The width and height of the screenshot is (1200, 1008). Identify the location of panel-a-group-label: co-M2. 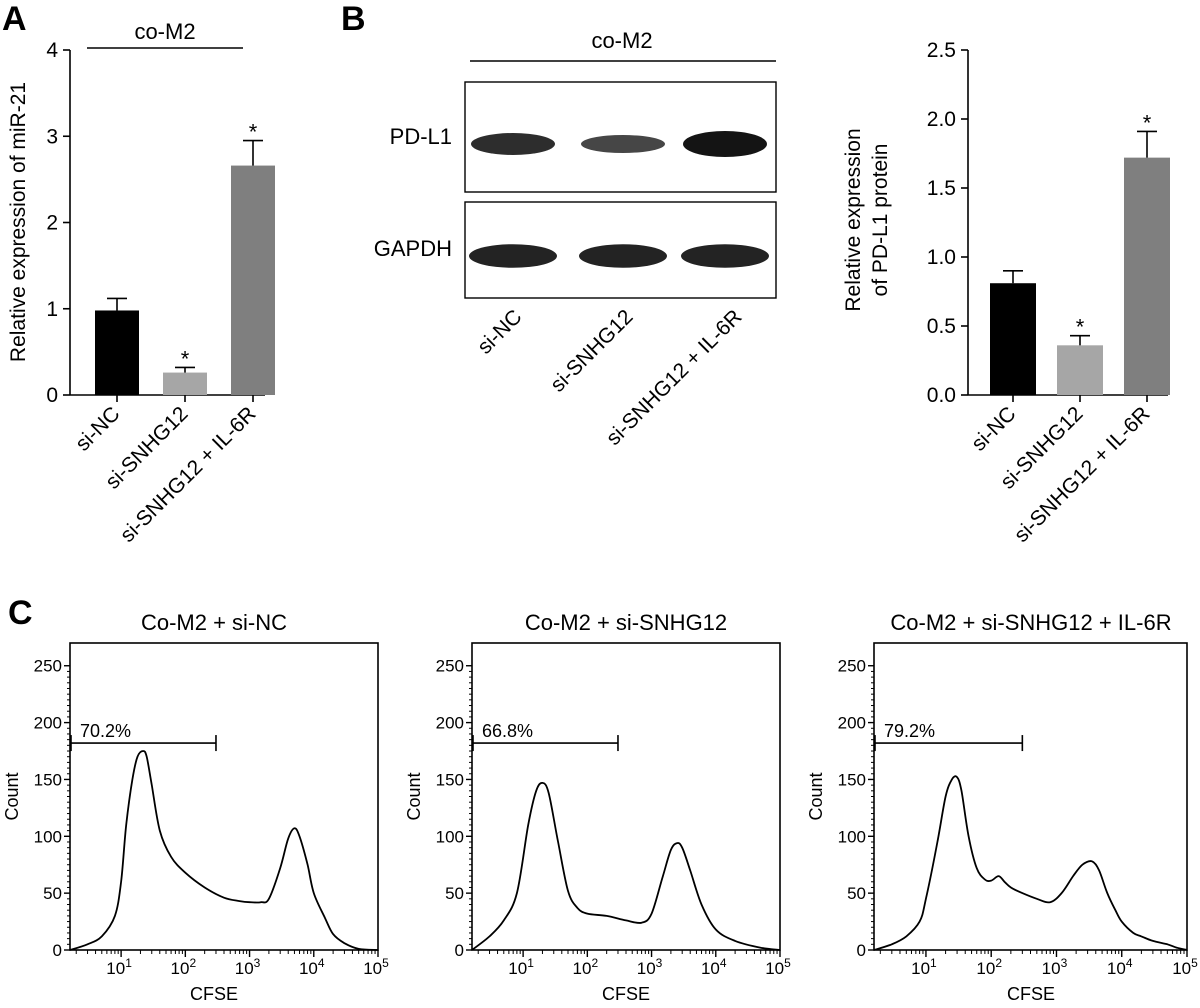
(164, 31).